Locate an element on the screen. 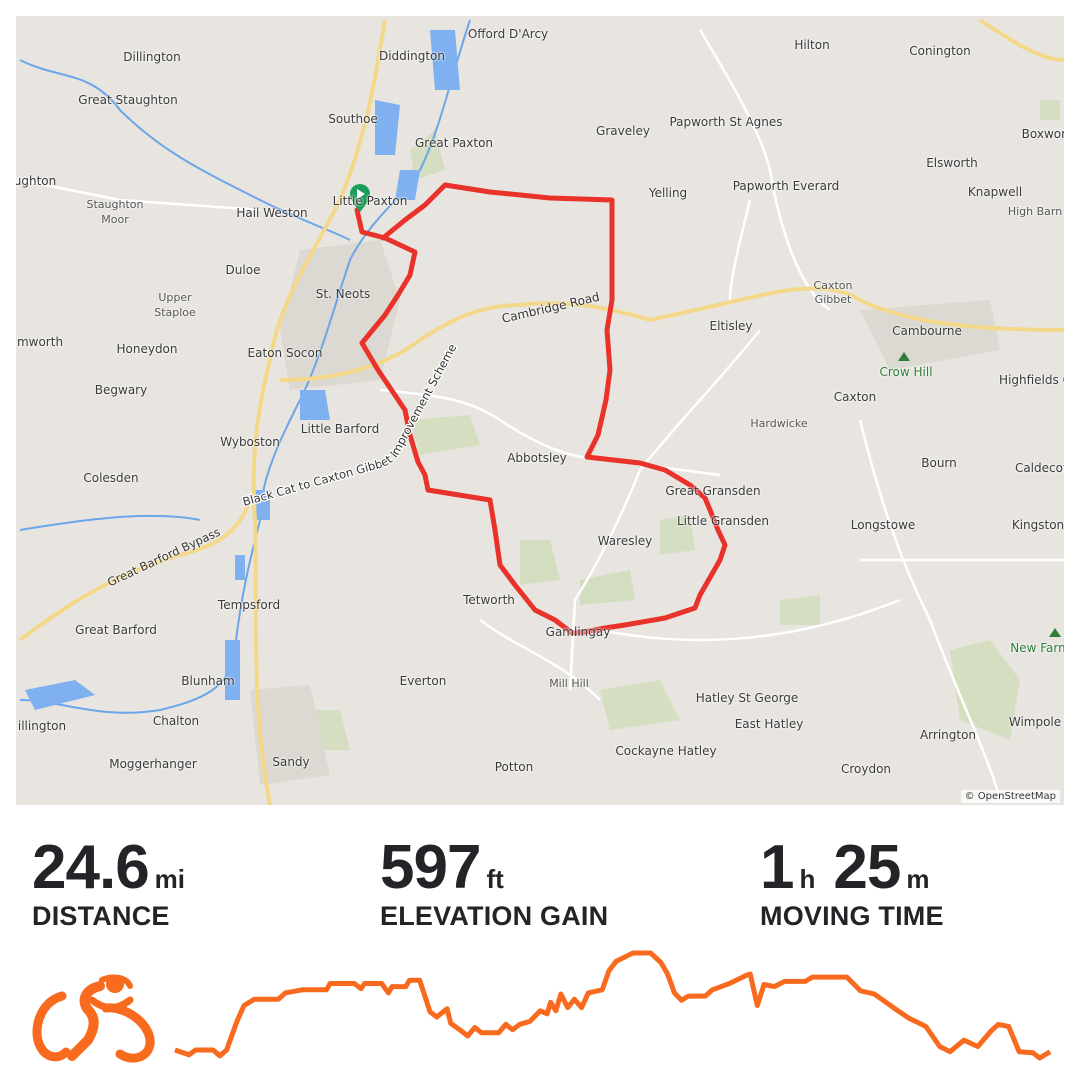 The height and width of the screenshot is (1080, 1080). place-label: Diddington is located at coordinates (412, 56).